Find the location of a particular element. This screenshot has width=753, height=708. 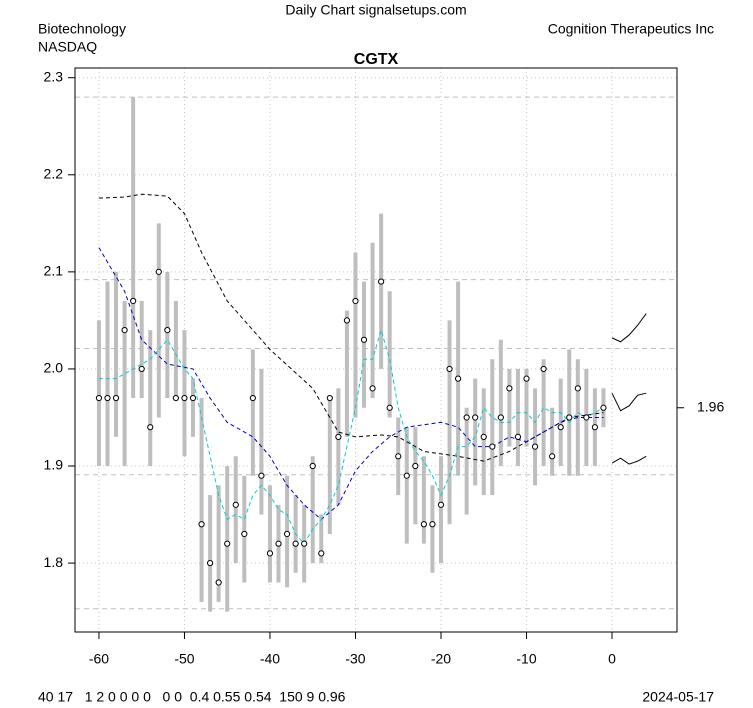

y-tick-label: 2.0 is located at coordinates (54, 368).